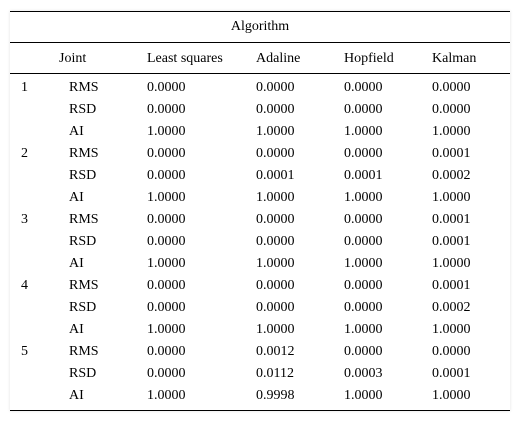 The height and width of the screenshot is (423, 521). I want to click on adaline-cell: 0.9998, so click(275, 395).